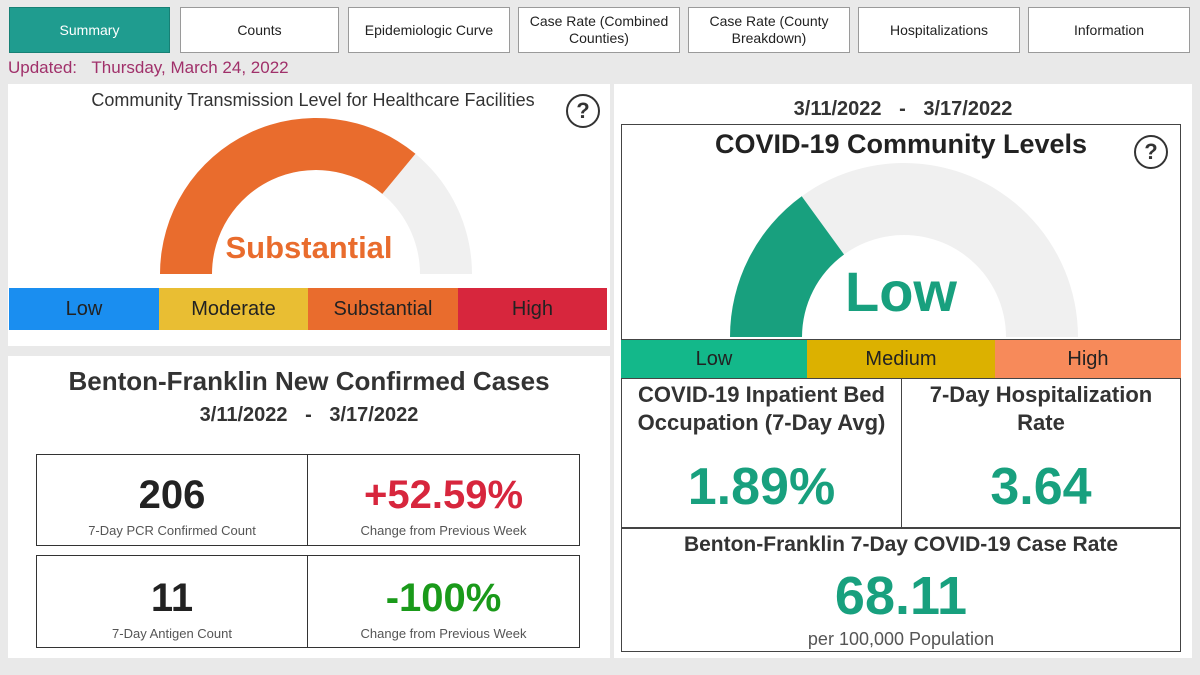 The image size is (1200, 675). What do you see at coordinates (901, 291) in the screenshot?
I see `community-level-label: Low` at bounding box center [901, 291].